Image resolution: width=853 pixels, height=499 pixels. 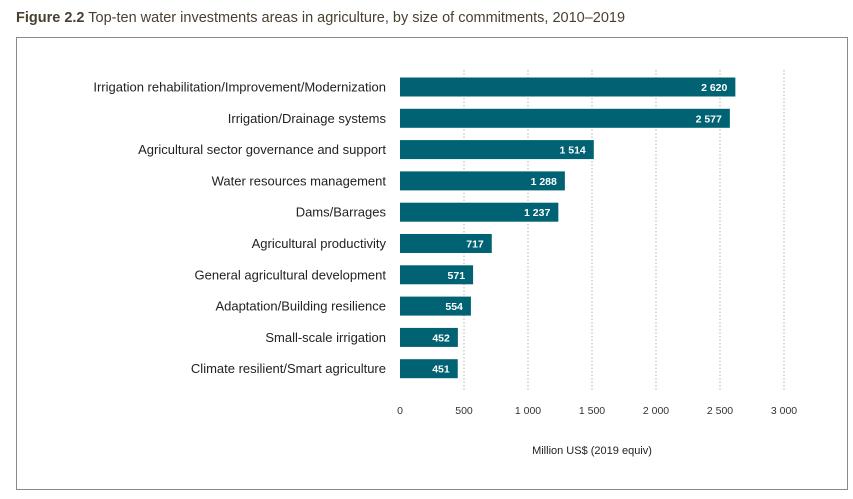 I want to click on x-axis-label: Million US$ (2019 equiv), so click(x=592, y=451).